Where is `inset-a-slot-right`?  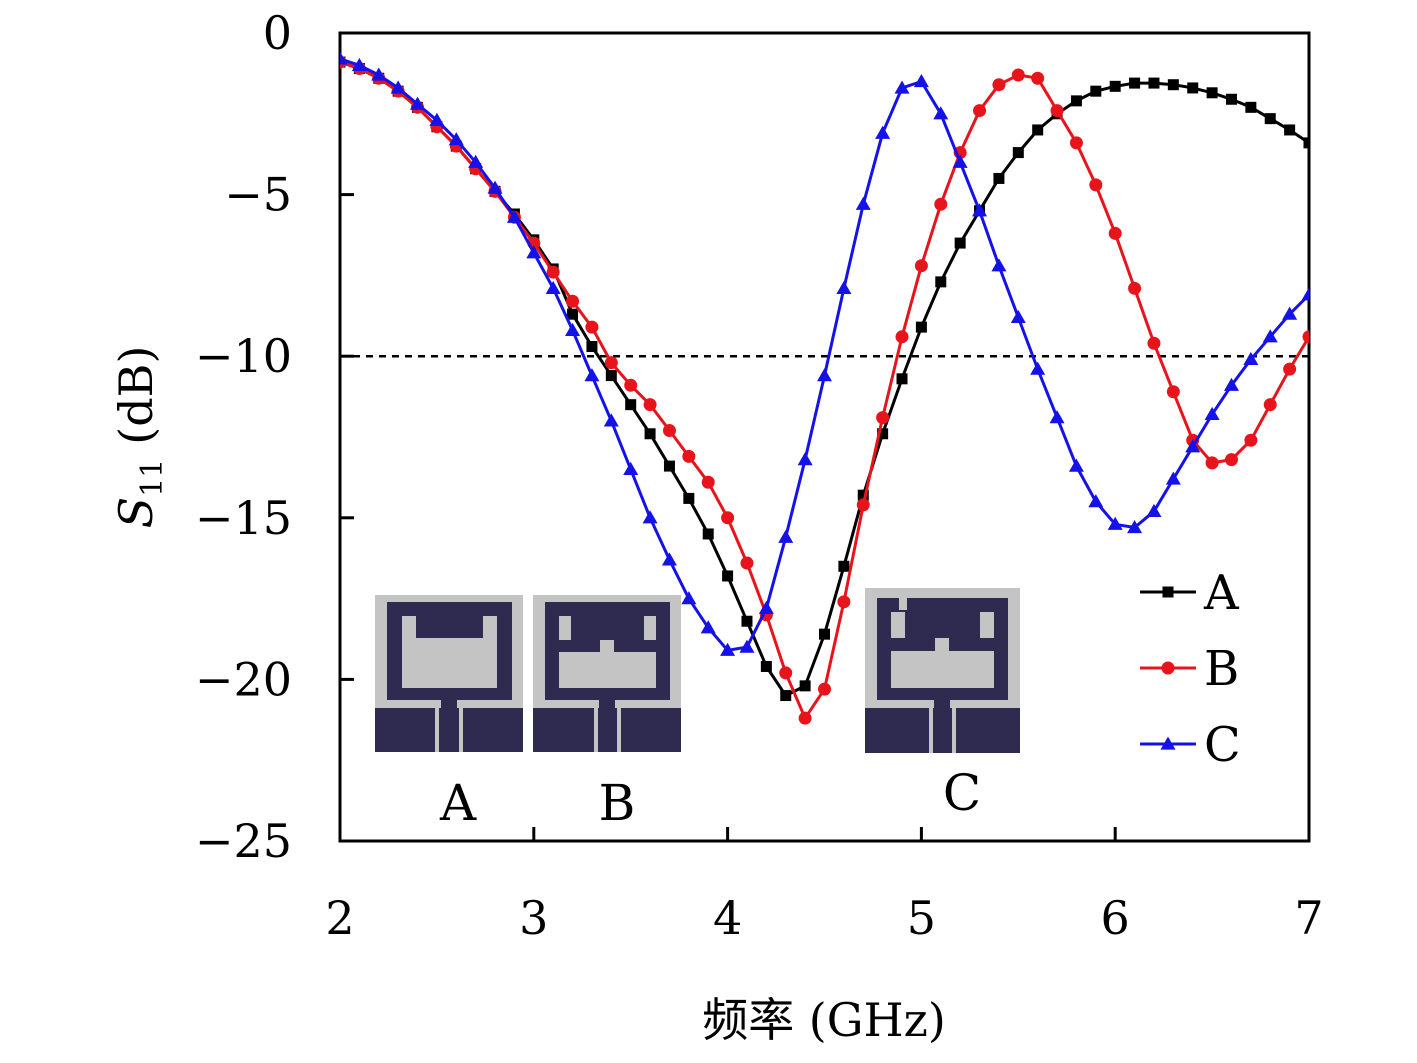 inset-a-slot-right is located at coordinates (461, 730).